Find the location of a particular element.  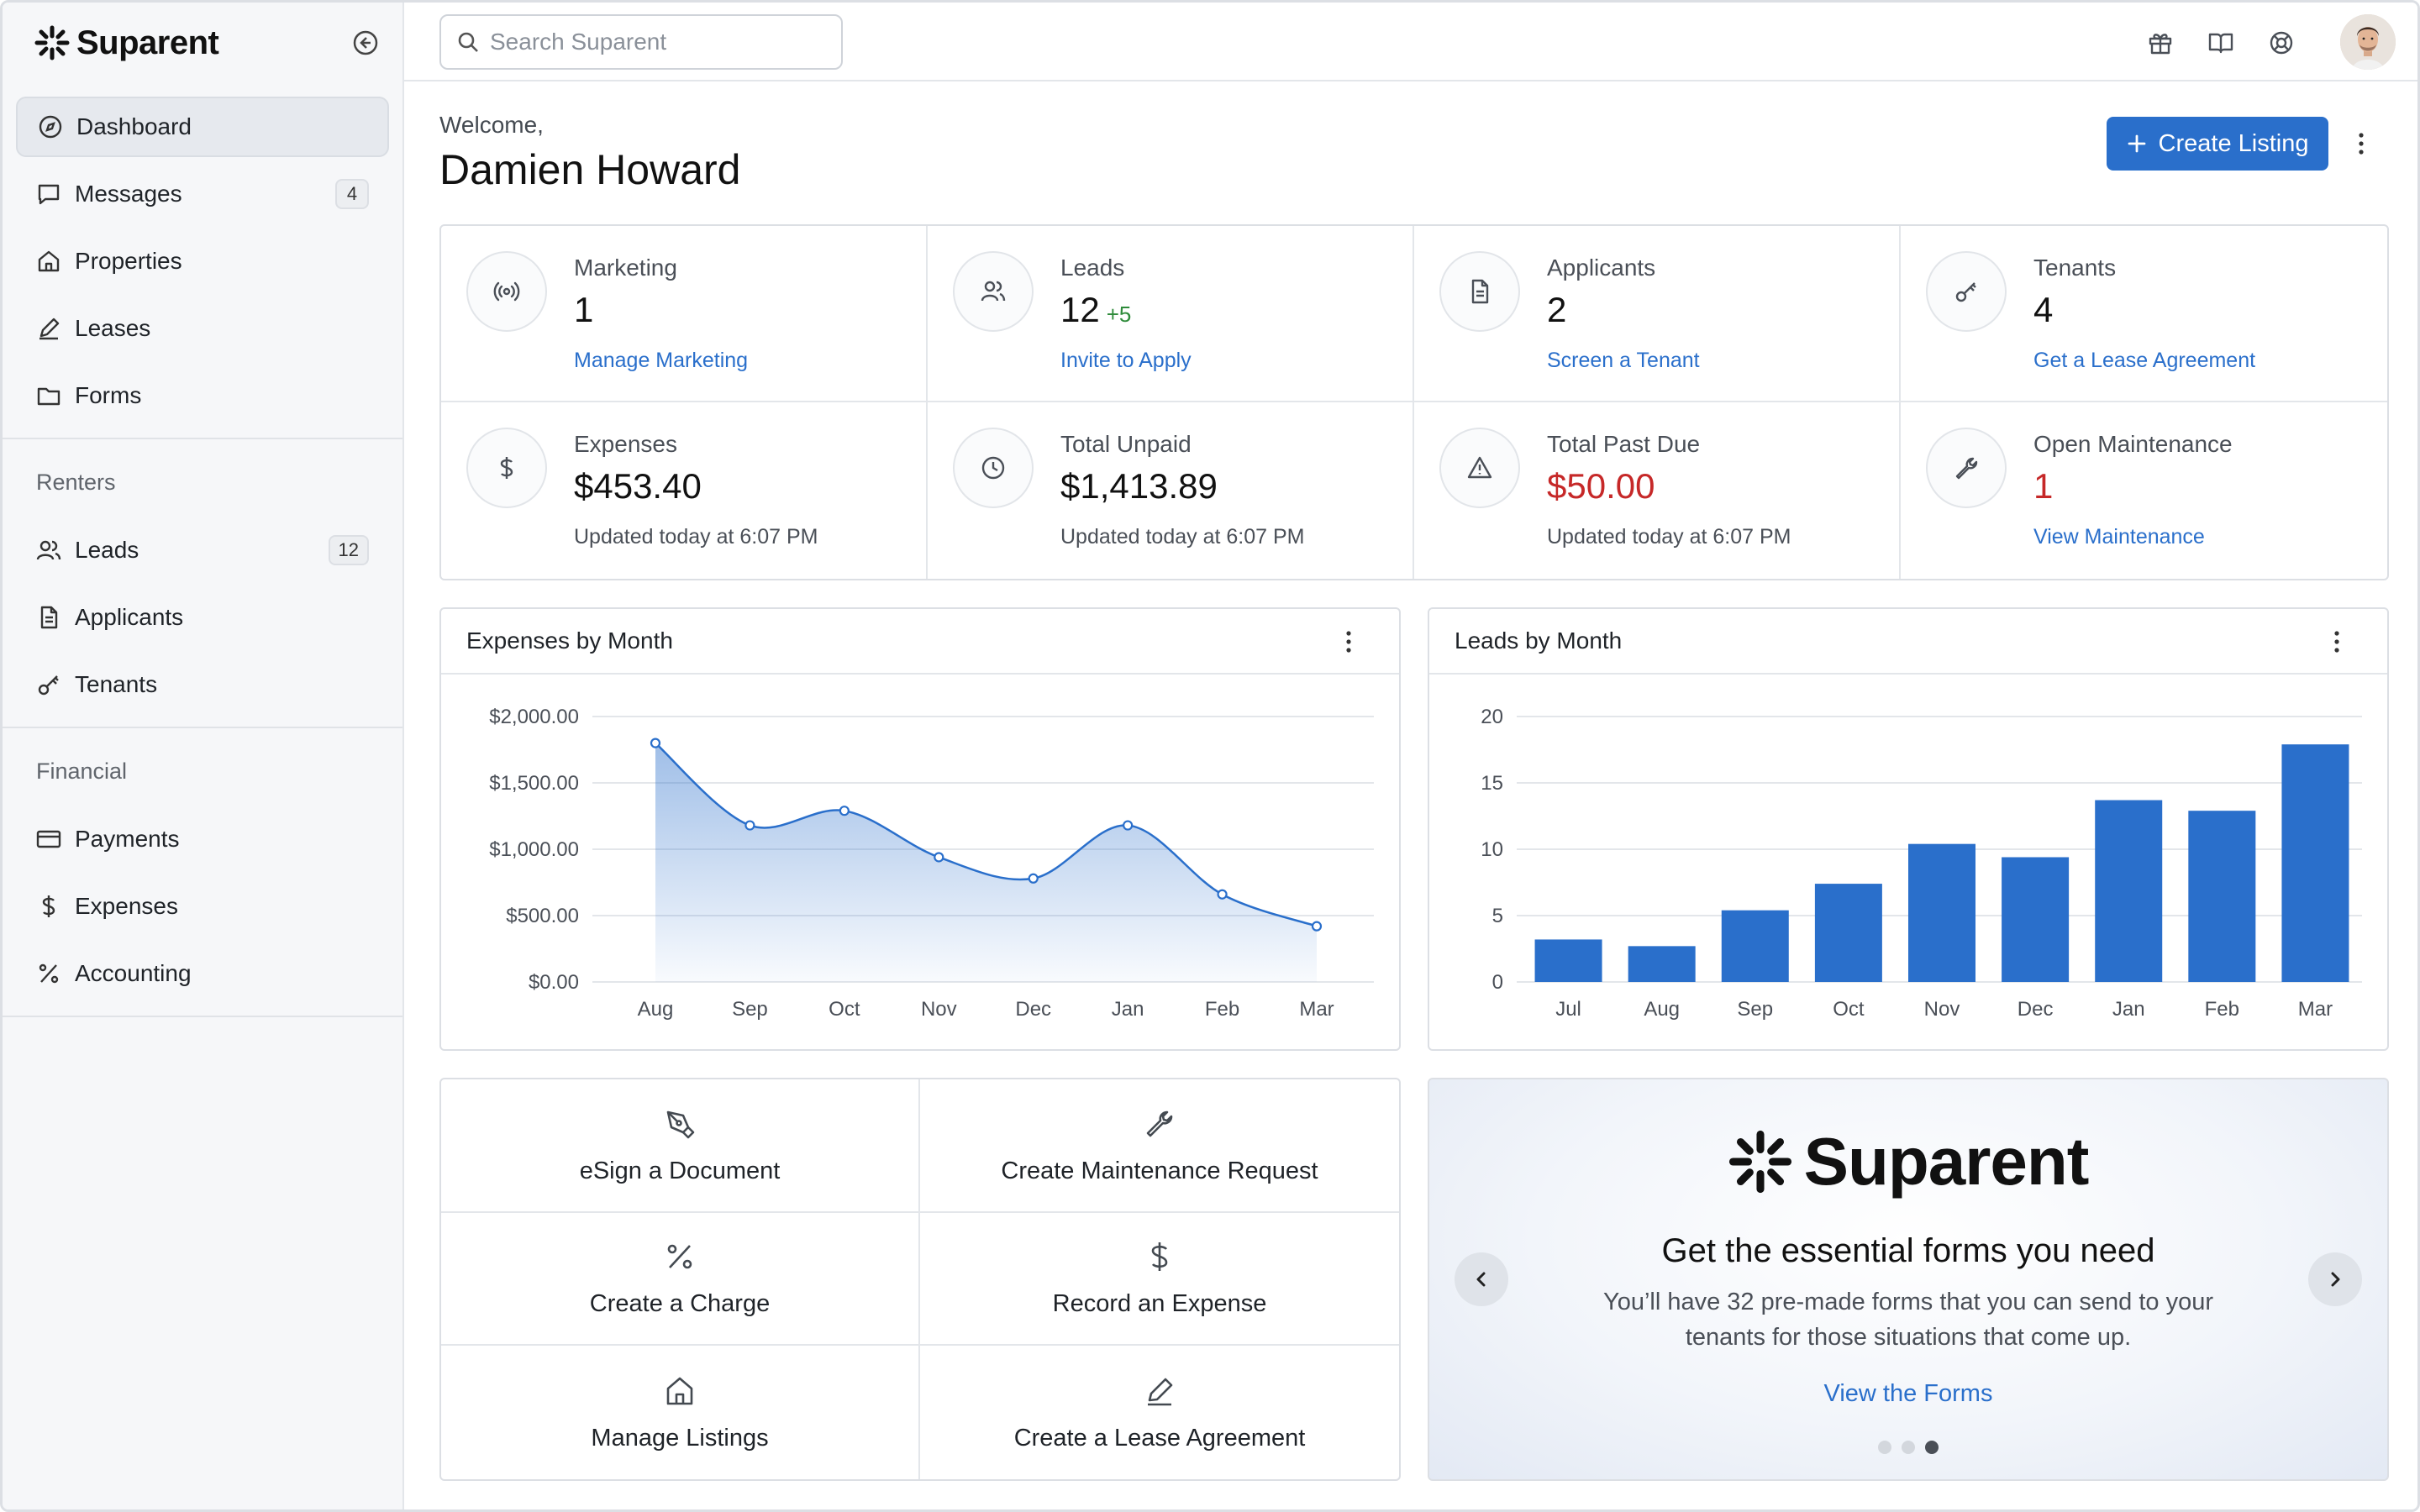

plus-icon is located at coordinates (2136, 143).